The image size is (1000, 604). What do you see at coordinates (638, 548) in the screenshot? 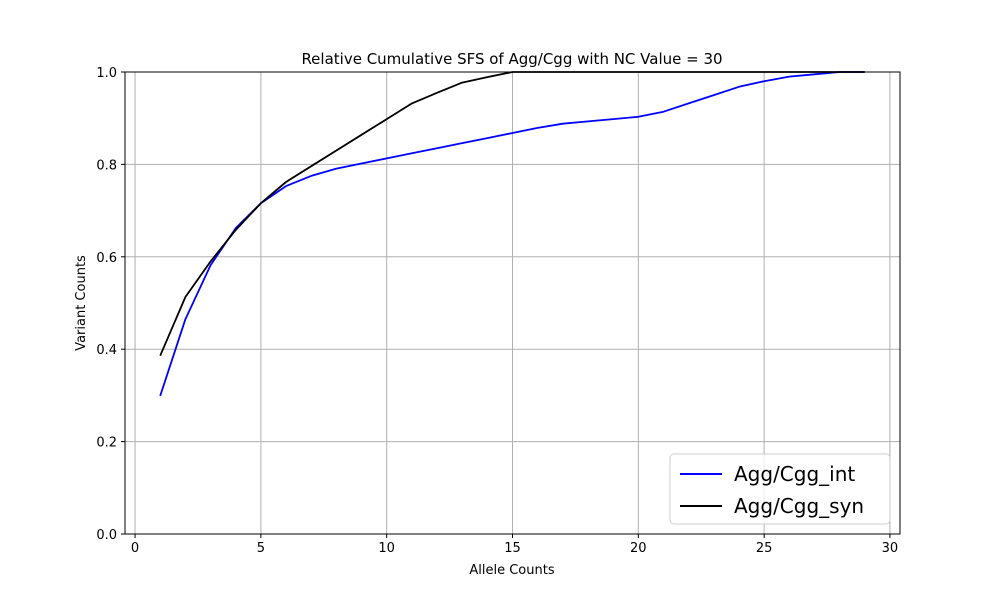
I see `x-tick-label: 20` at bounding box center [638, 548].